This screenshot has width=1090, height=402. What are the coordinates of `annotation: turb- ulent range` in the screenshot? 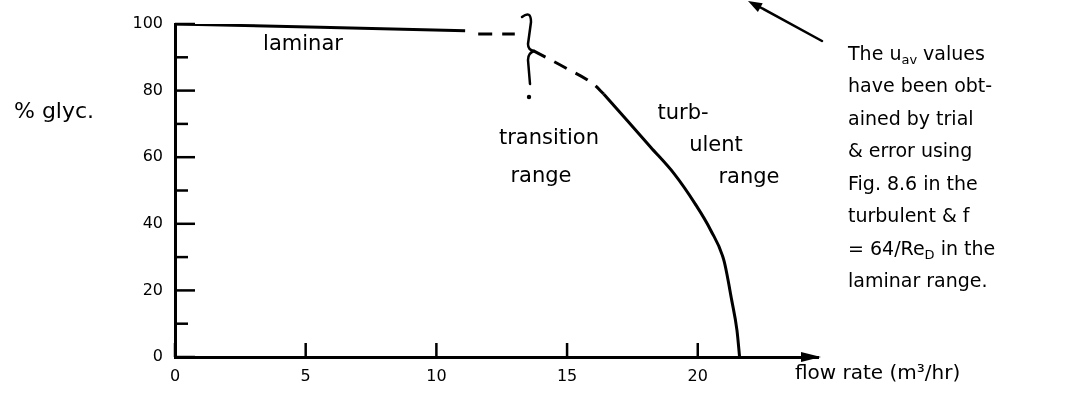 It's located at (718, 144).